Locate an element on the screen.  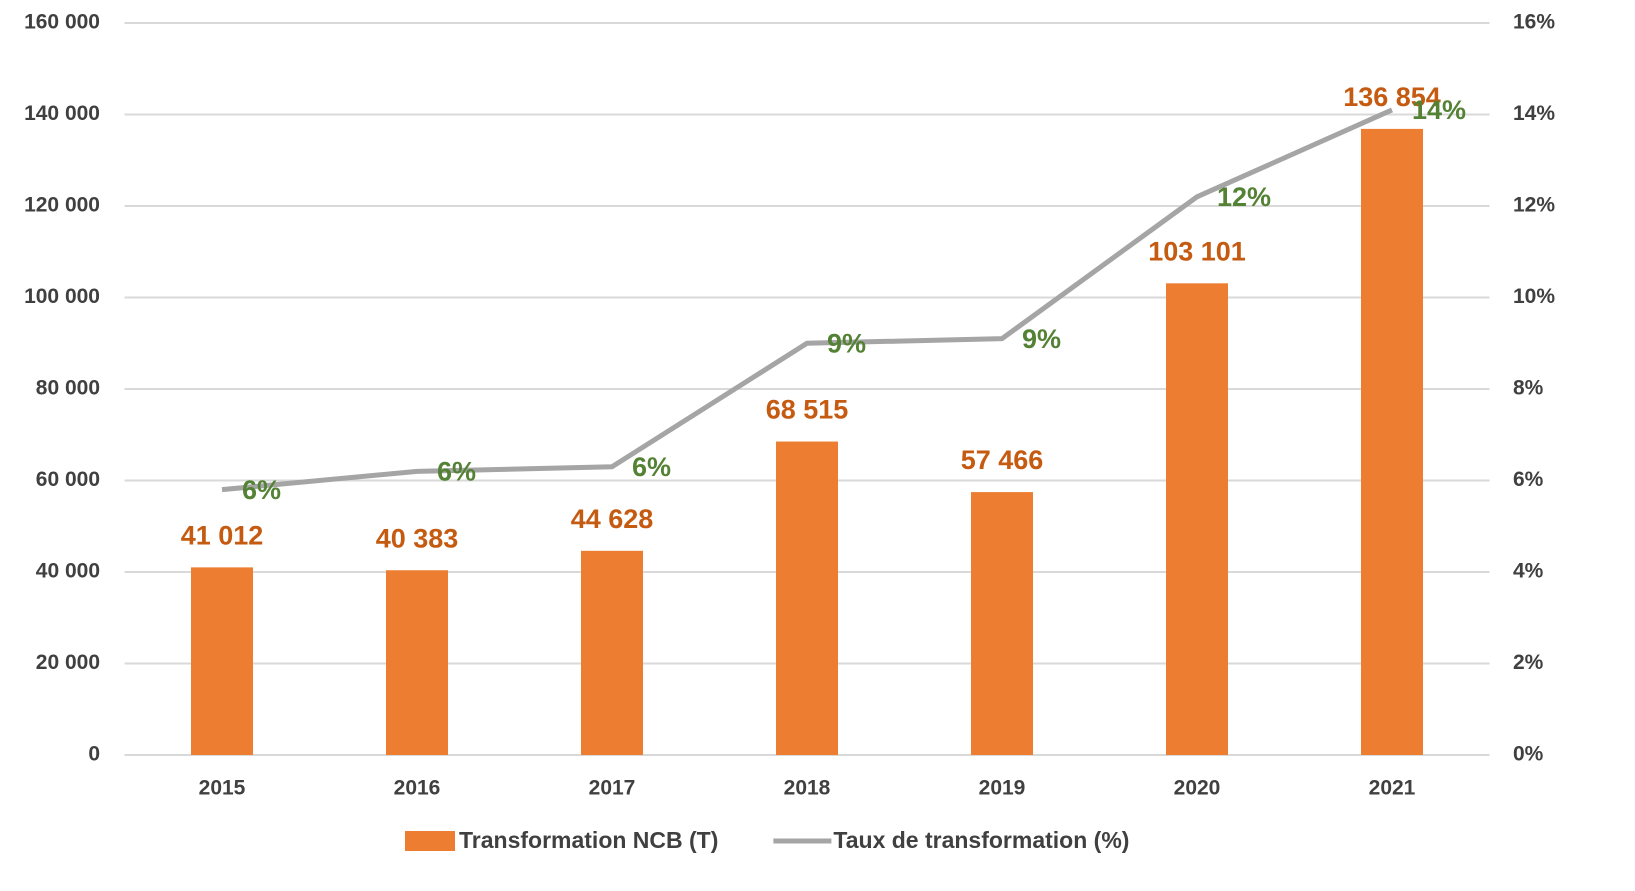
legend-swatch is located at coordinates (430, 841).